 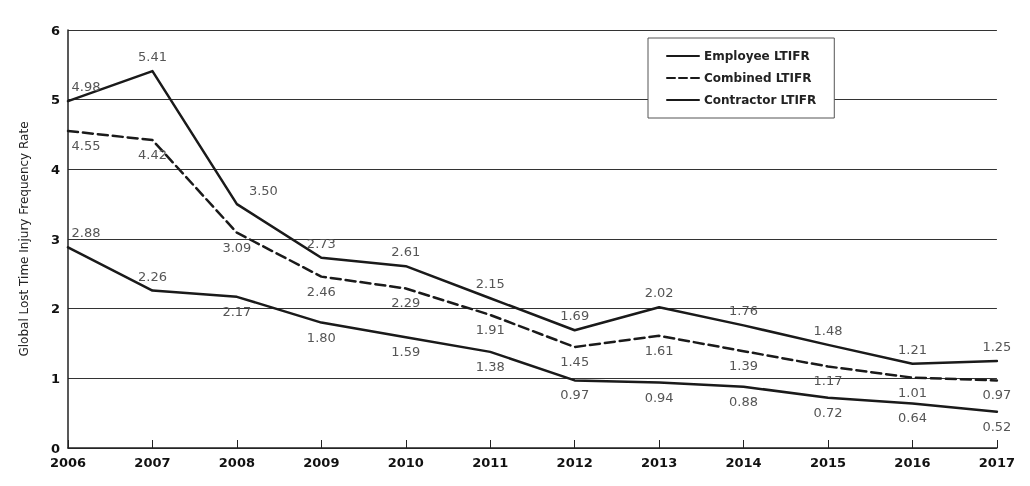 I want to click on data-label: 2.61, so click(x=406, y=252).